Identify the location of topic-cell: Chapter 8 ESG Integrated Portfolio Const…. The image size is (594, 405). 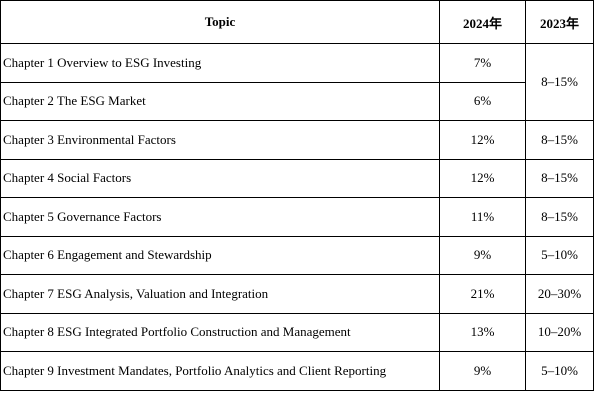
(220, 332).